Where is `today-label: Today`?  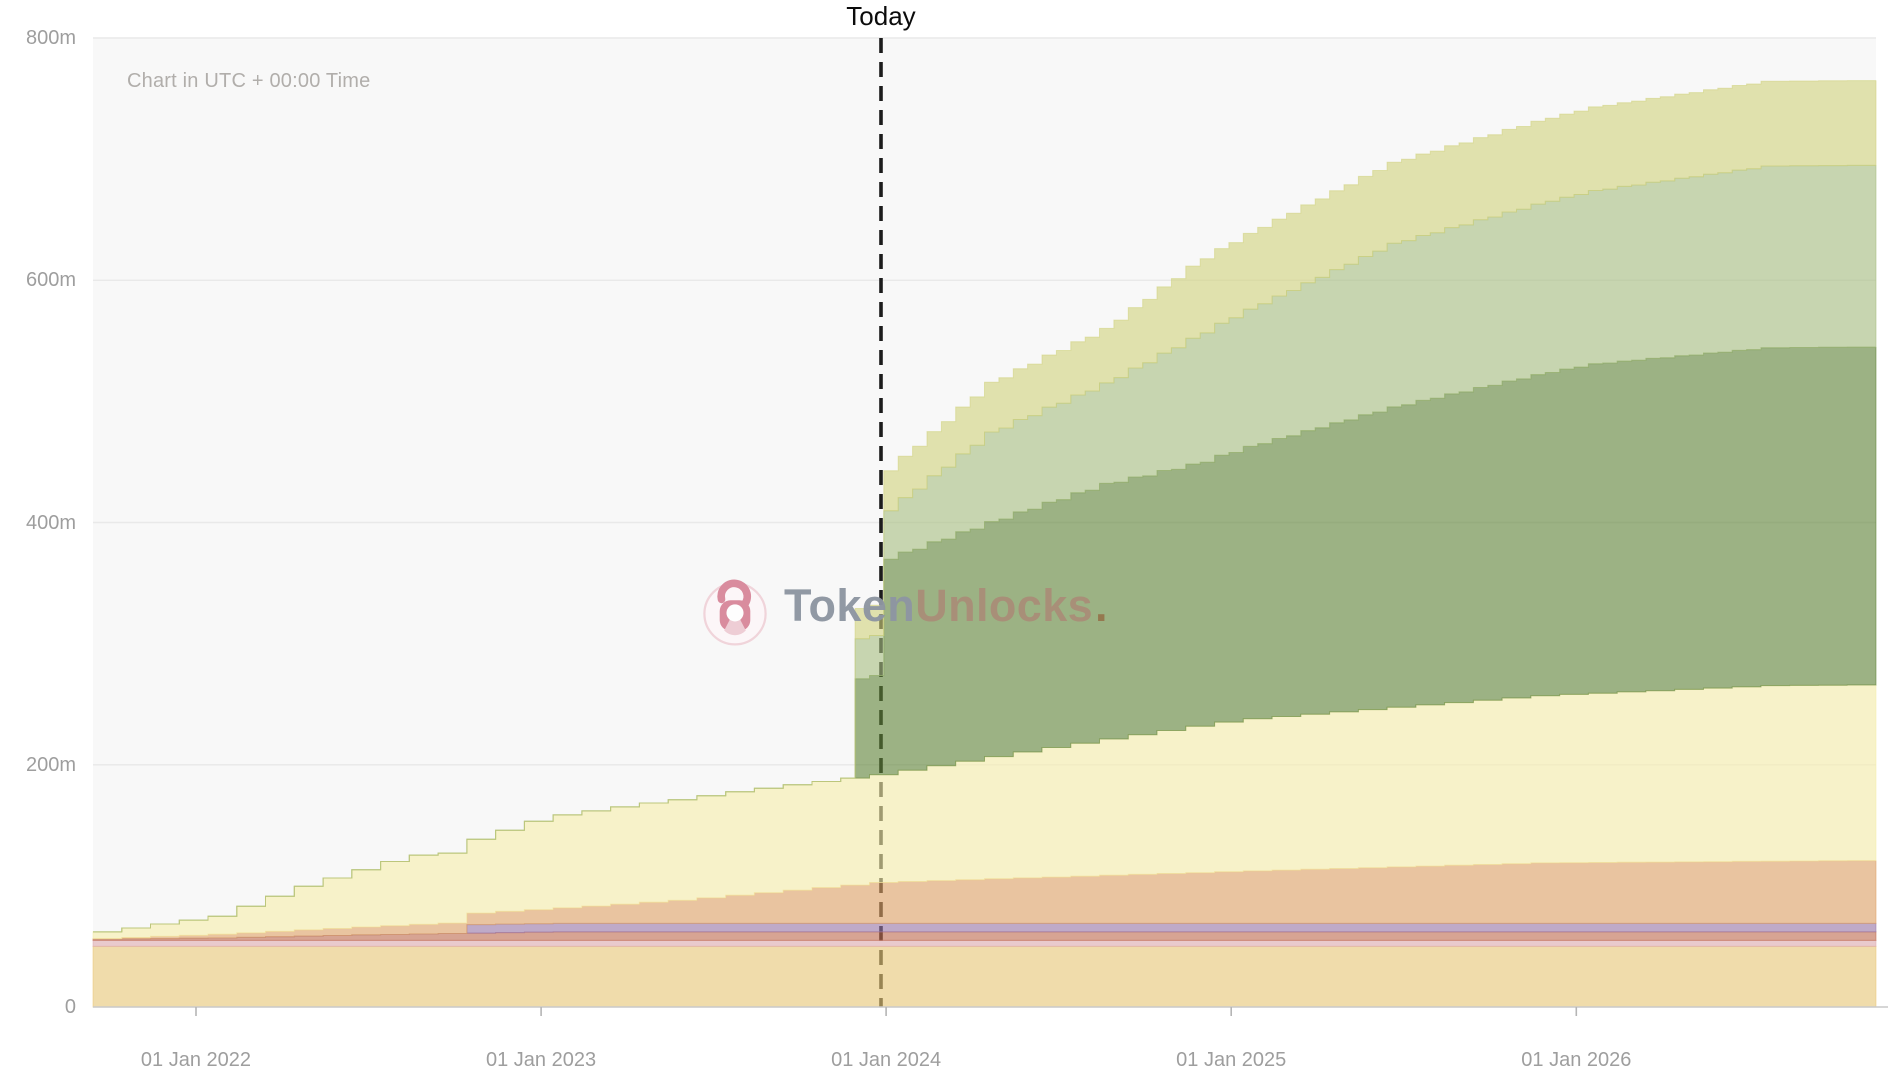
today-label: Today is located at coordinates (881, 16).